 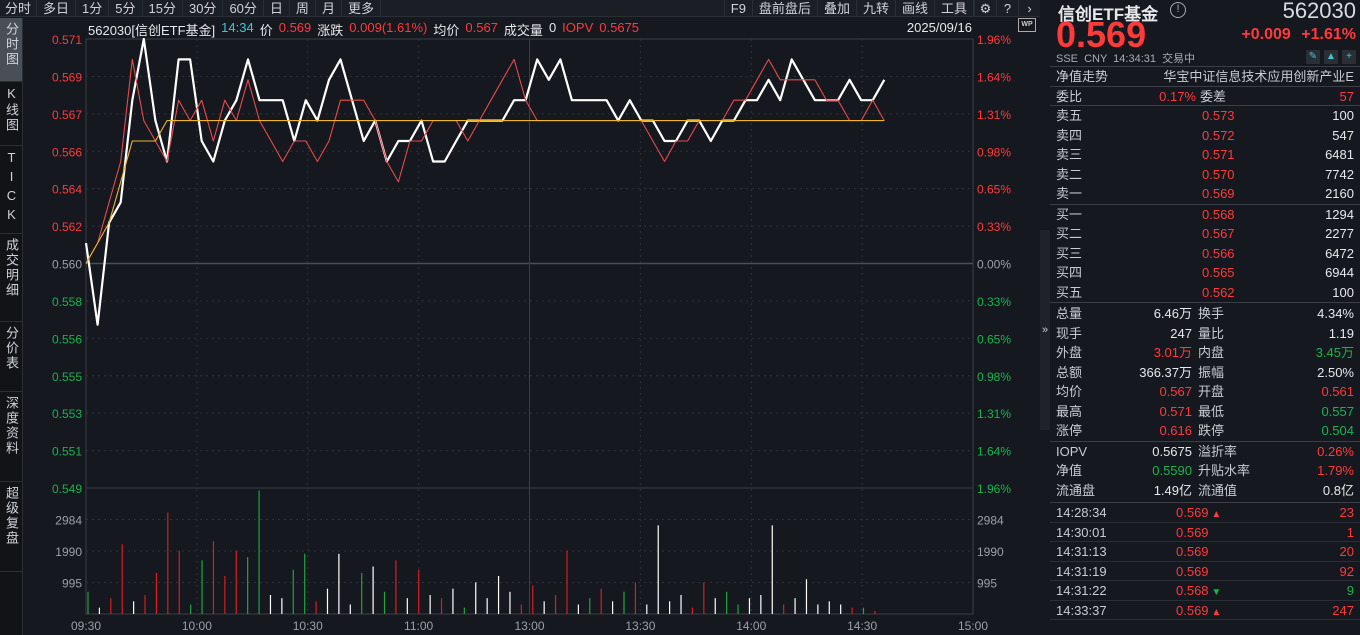 What do you see at coordinates (93, 8) in the screenshot?
I see `tab-1min: 1分` at bounding box center [93, 8].